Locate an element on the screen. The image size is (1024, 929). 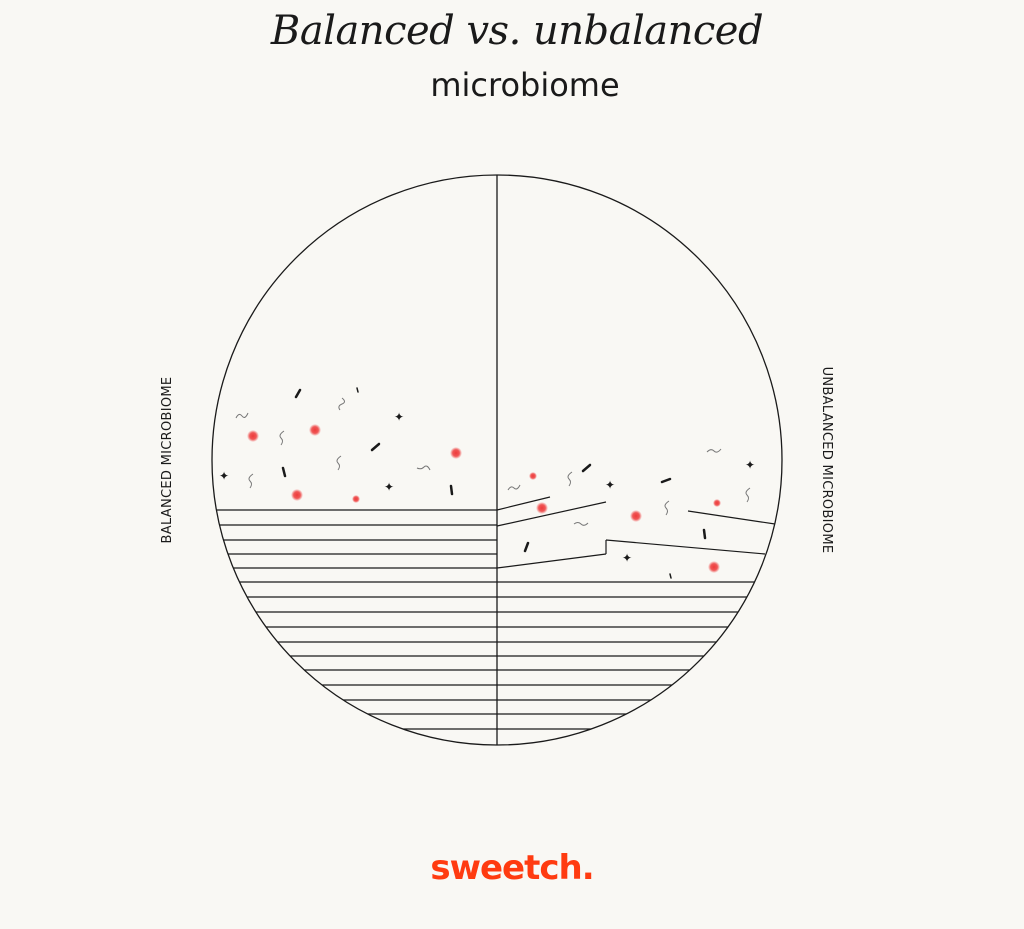
right-hatching is located at coordinates (639, 613).